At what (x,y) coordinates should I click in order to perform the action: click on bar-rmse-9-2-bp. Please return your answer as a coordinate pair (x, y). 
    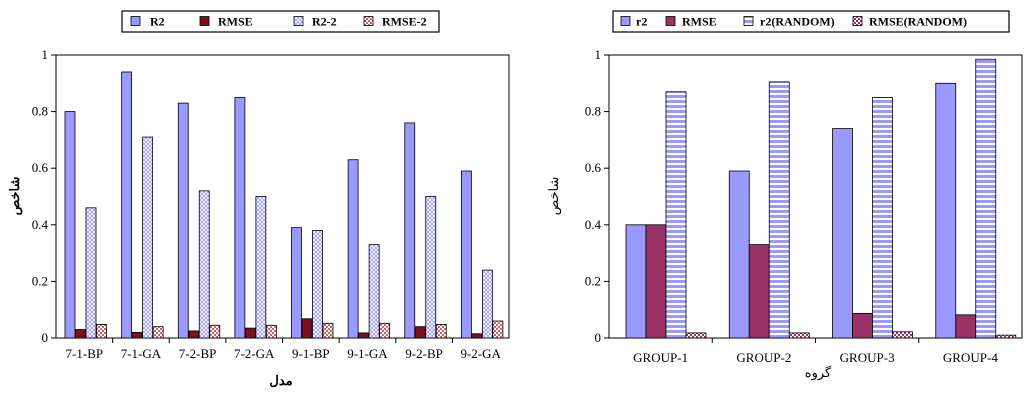
    Looking at the image, I should click on (420, 332).